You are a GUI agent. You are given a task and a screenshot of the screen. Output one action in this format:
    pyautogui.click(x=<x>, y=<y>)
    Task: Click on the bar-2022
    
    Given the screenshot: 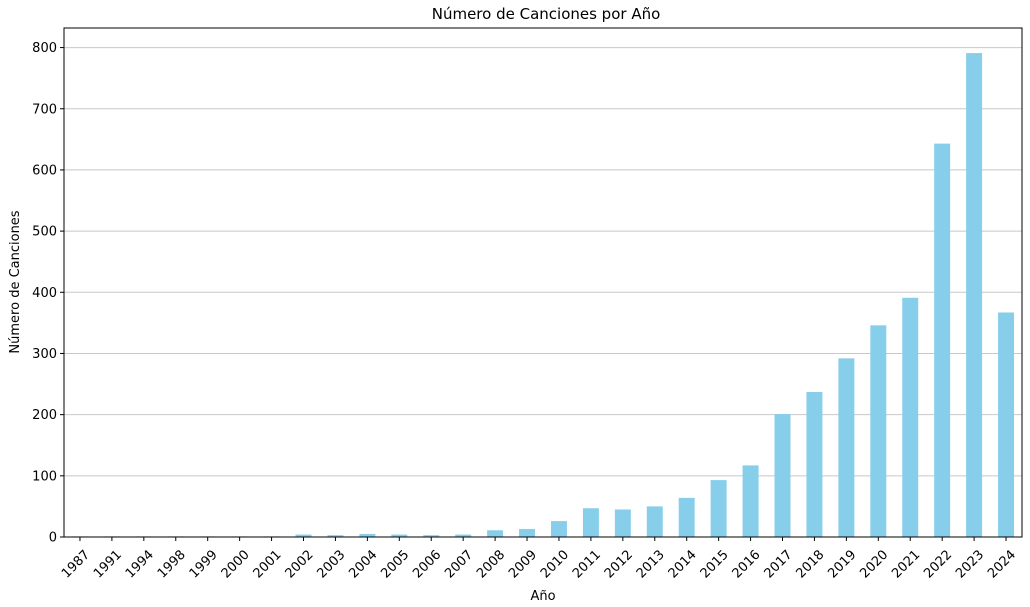 What is the action you would take?
    pyautogui.click(x=942, y=340)
    